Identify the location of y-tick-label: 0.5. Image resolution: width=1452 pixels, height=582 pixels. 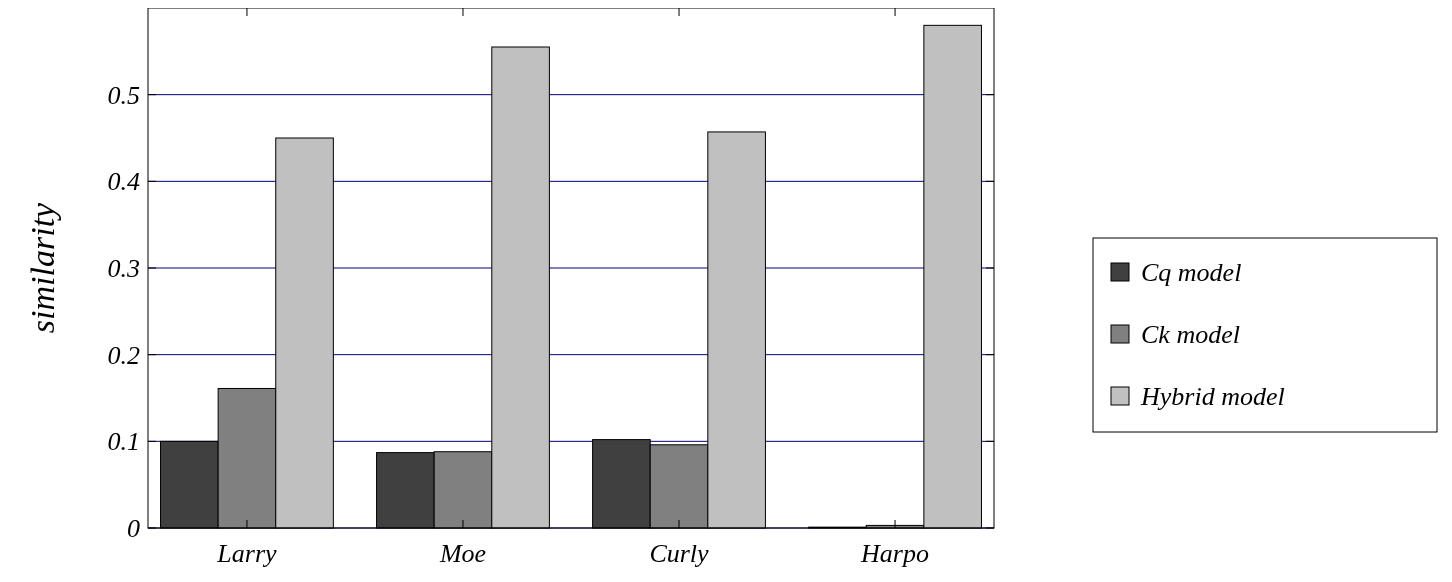
(123, 95).